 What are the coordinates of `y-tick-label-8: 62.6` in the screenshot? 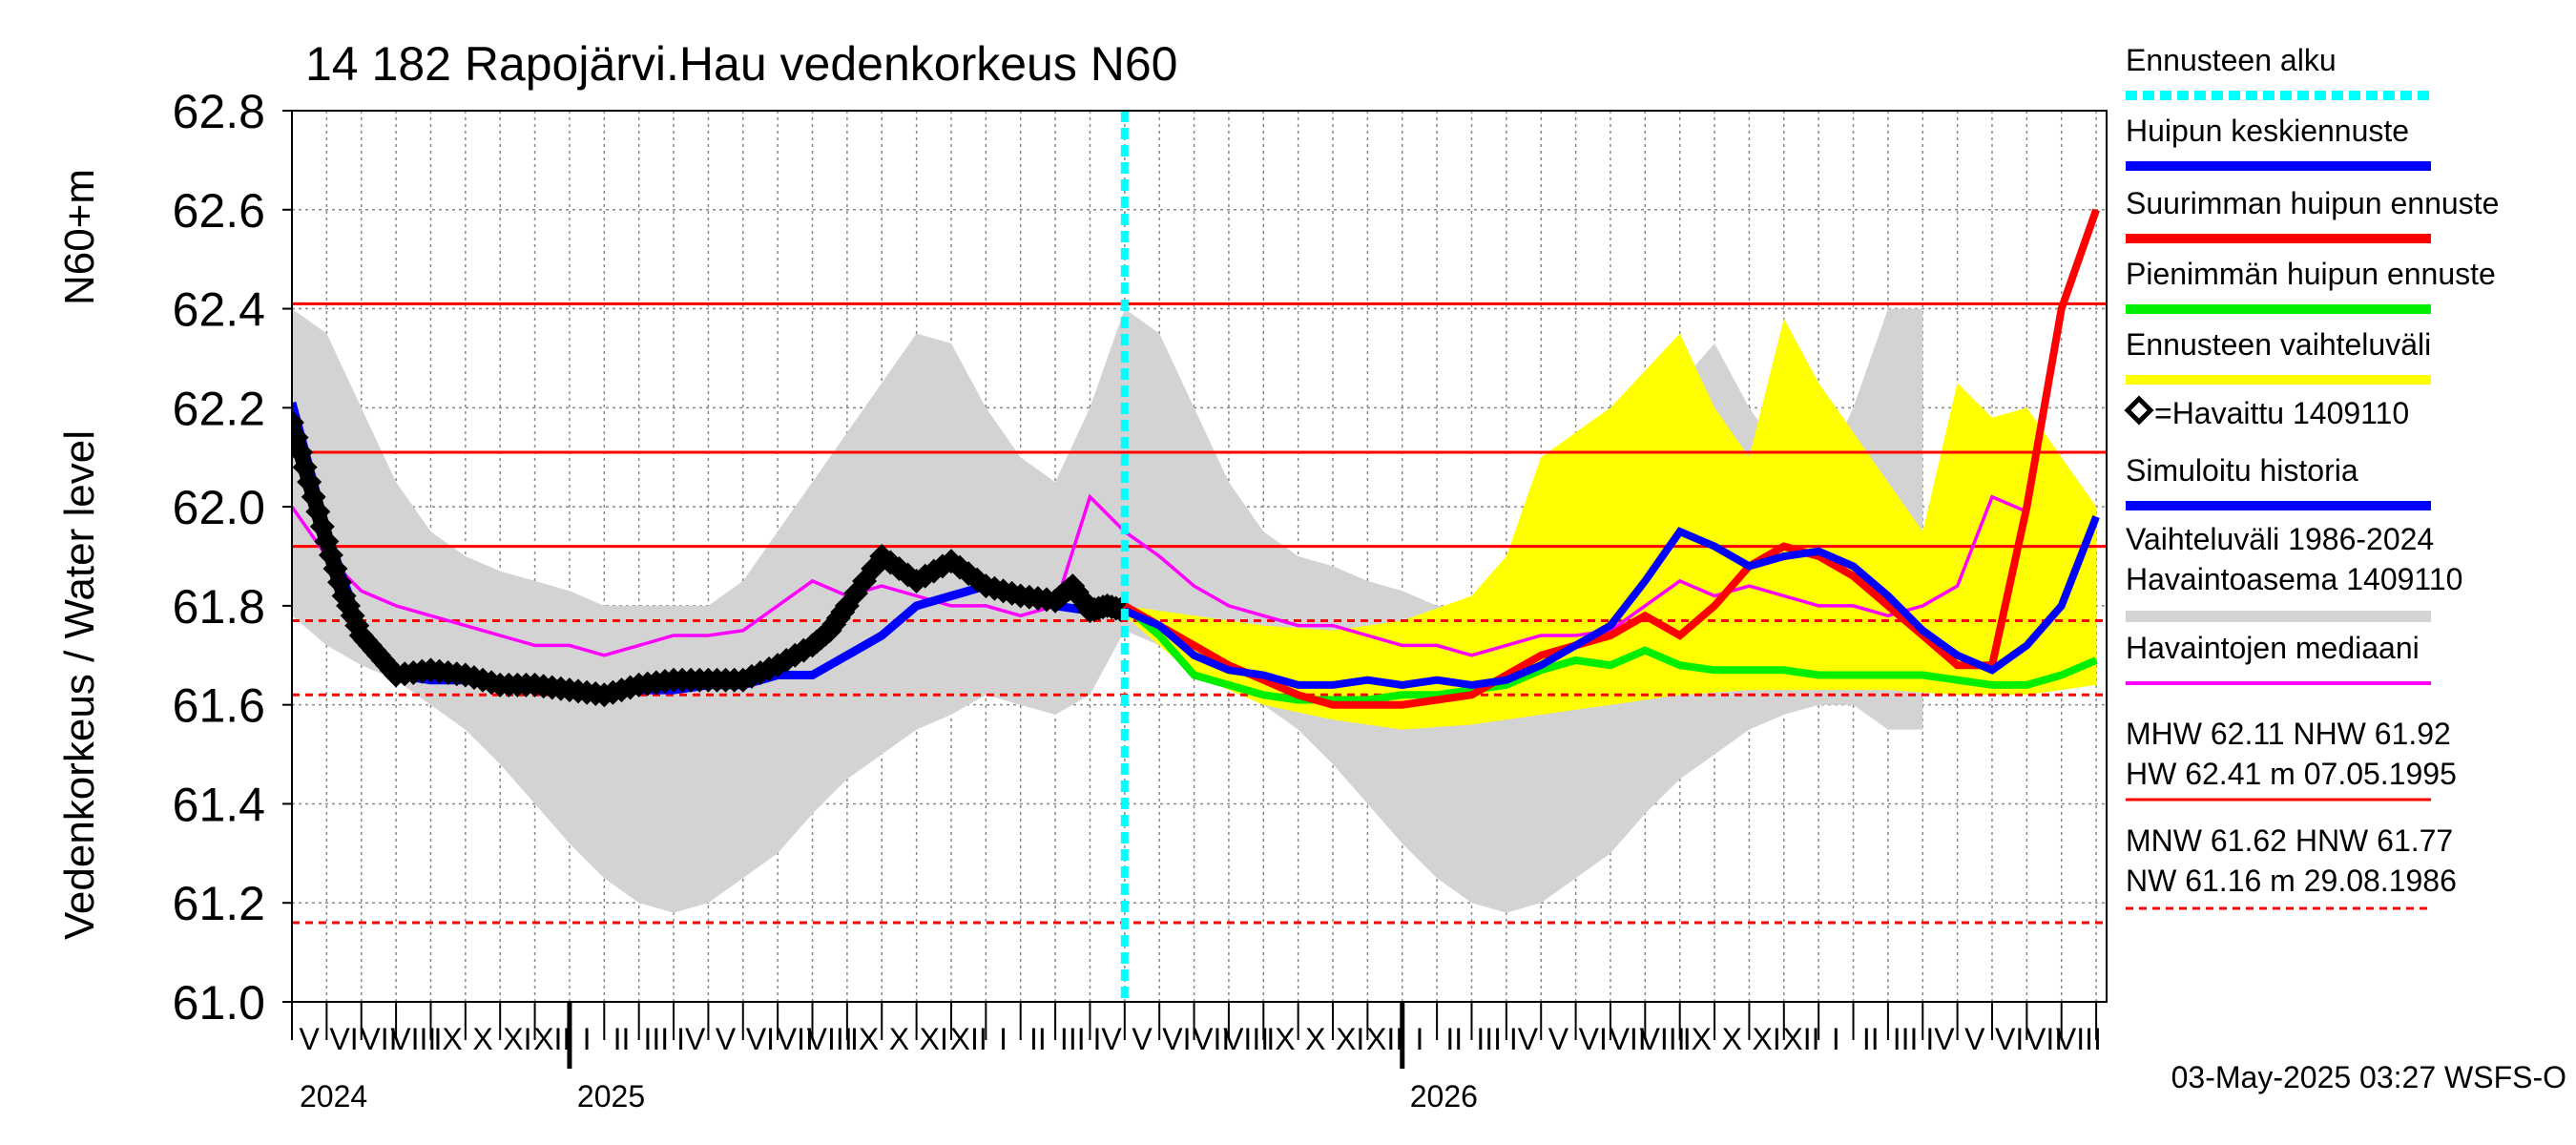 It's located at (219, 211).